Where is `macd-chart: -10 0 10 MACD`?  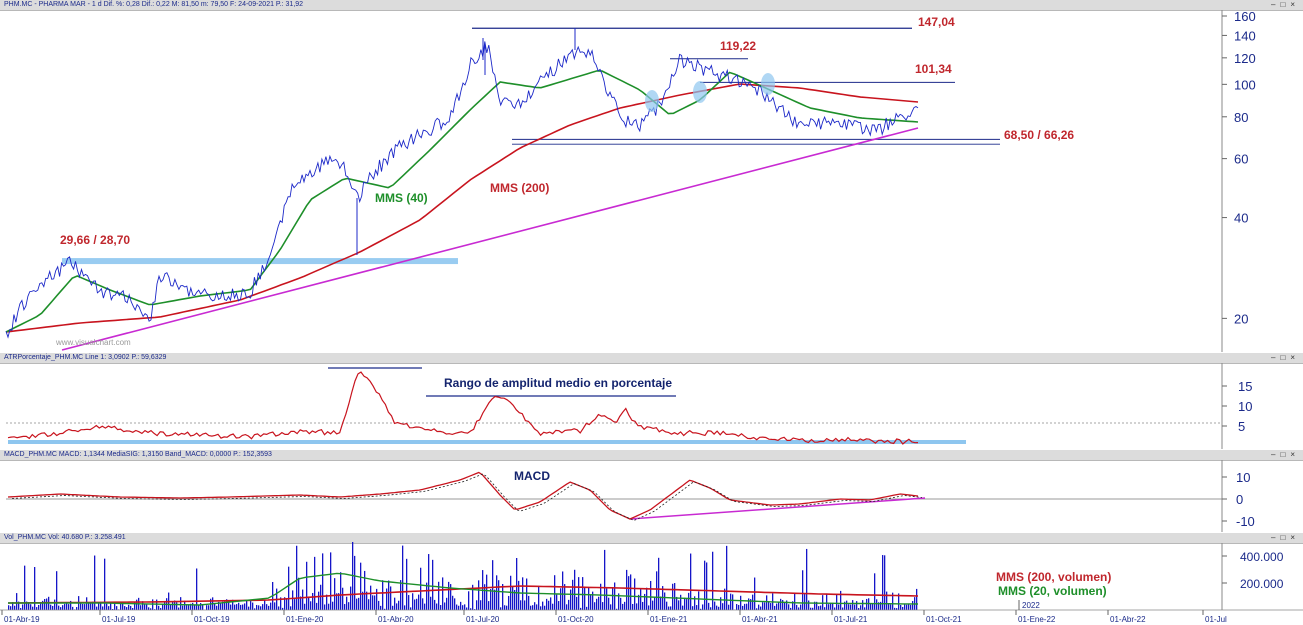 macd-chart: -10 0 10 MACD is located at coordinates (630, 496).